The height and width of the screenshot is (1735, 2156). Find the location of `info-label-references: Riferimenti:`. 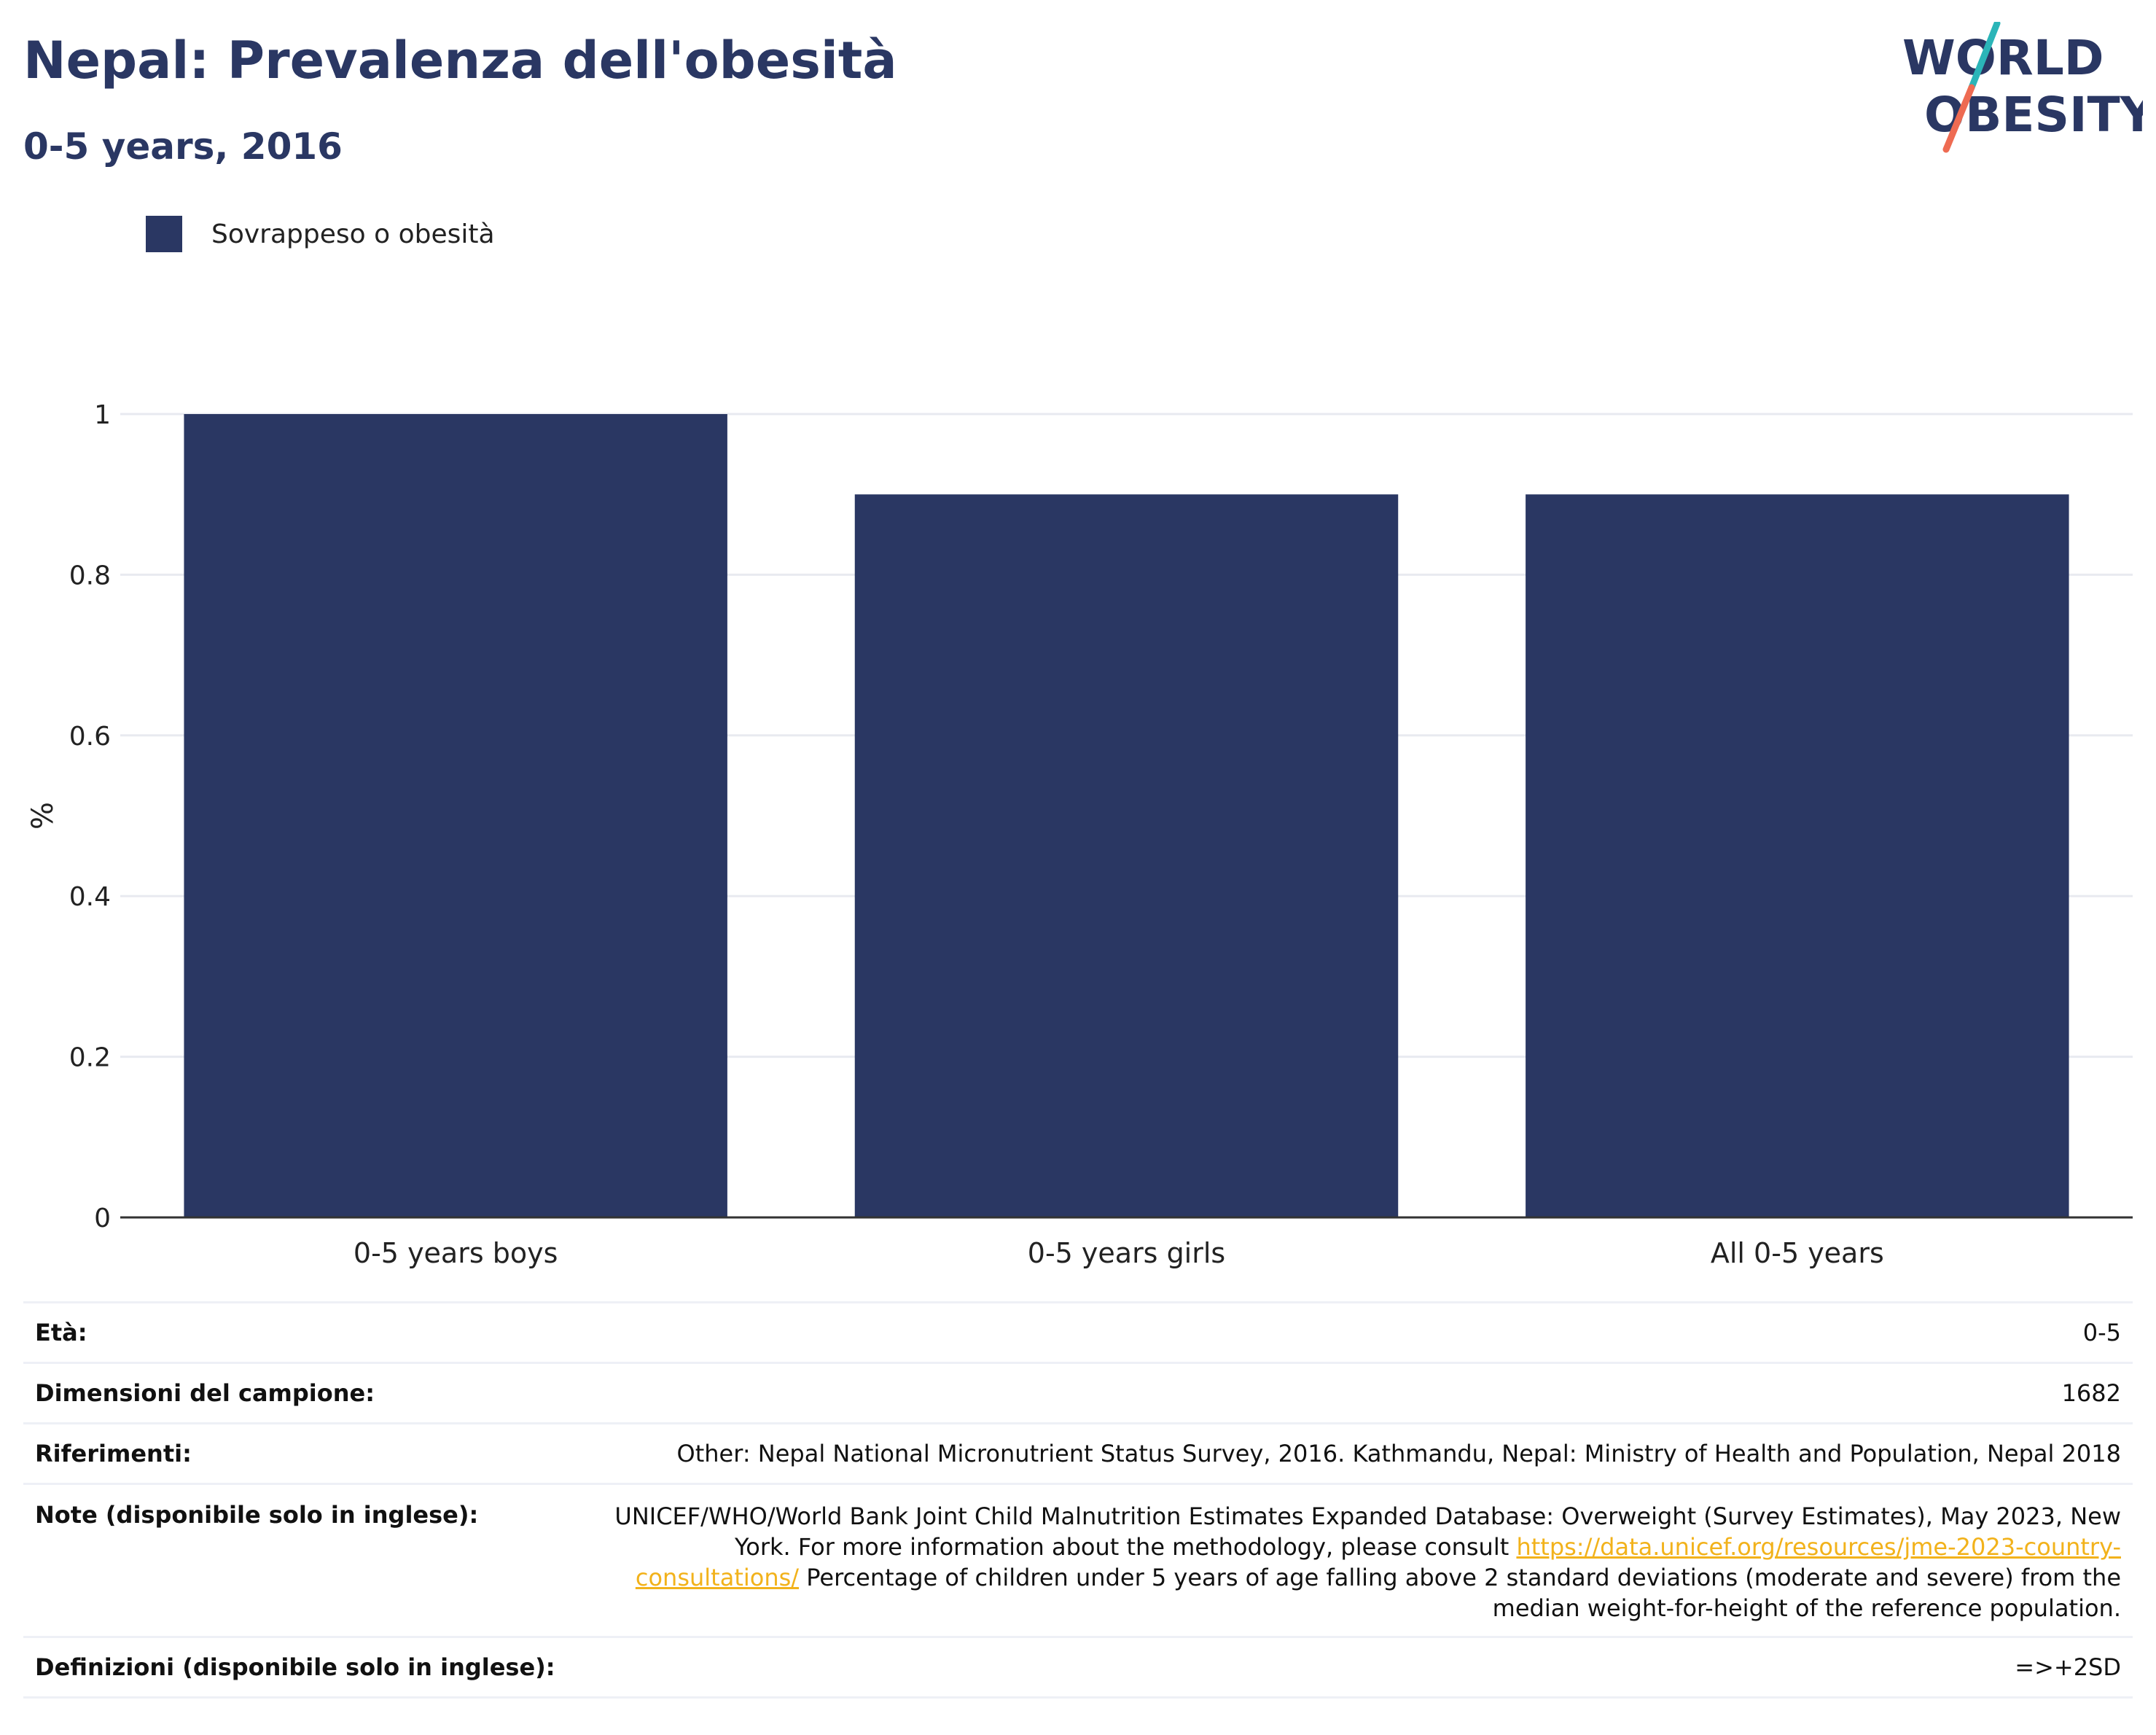

info-label-references: Riferimenti: is located at coordinates (114, 1453).